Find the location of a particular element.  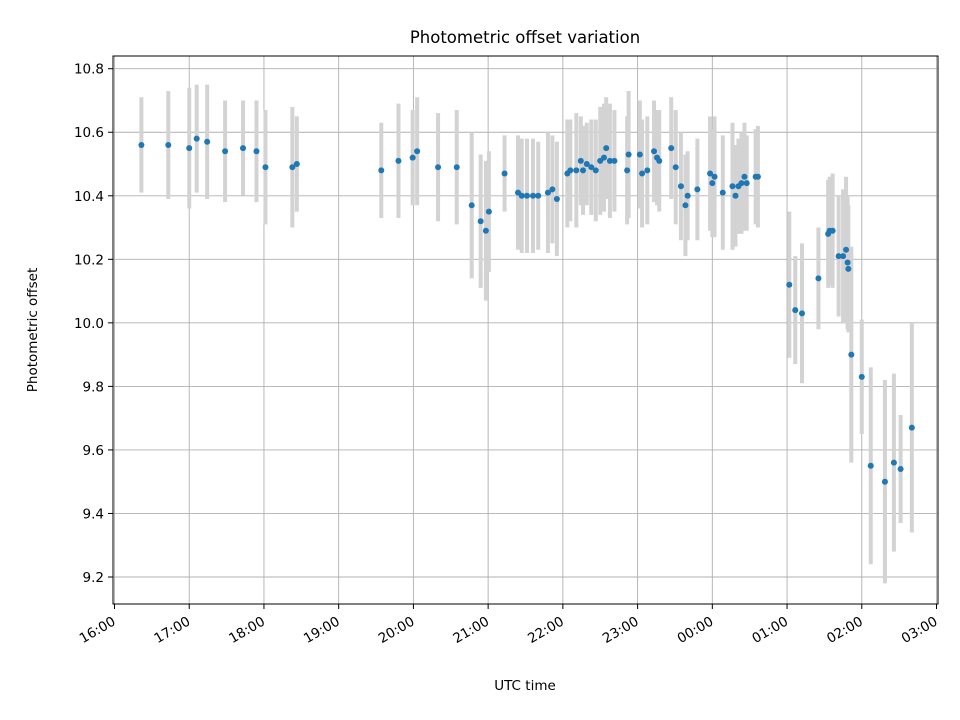

y-tick-label: 10.6 is located at coordinates (89, 133).